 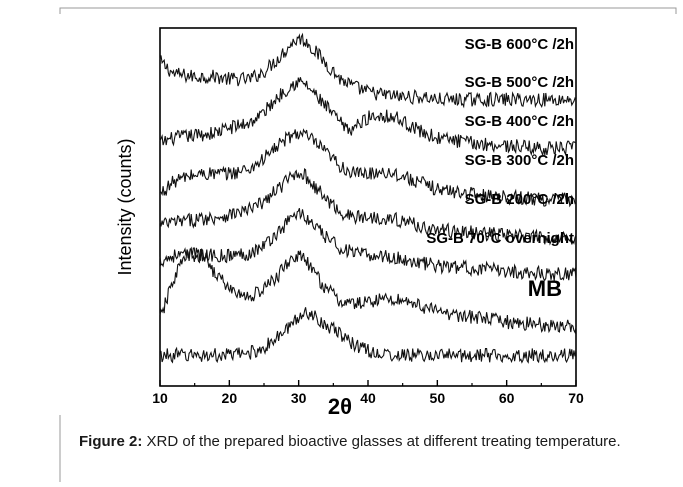 What do you see at coordinates (111, 441) in the screenshot?
I see `figure-caption-label: Figure 2:` at bounding box center [111, 441].